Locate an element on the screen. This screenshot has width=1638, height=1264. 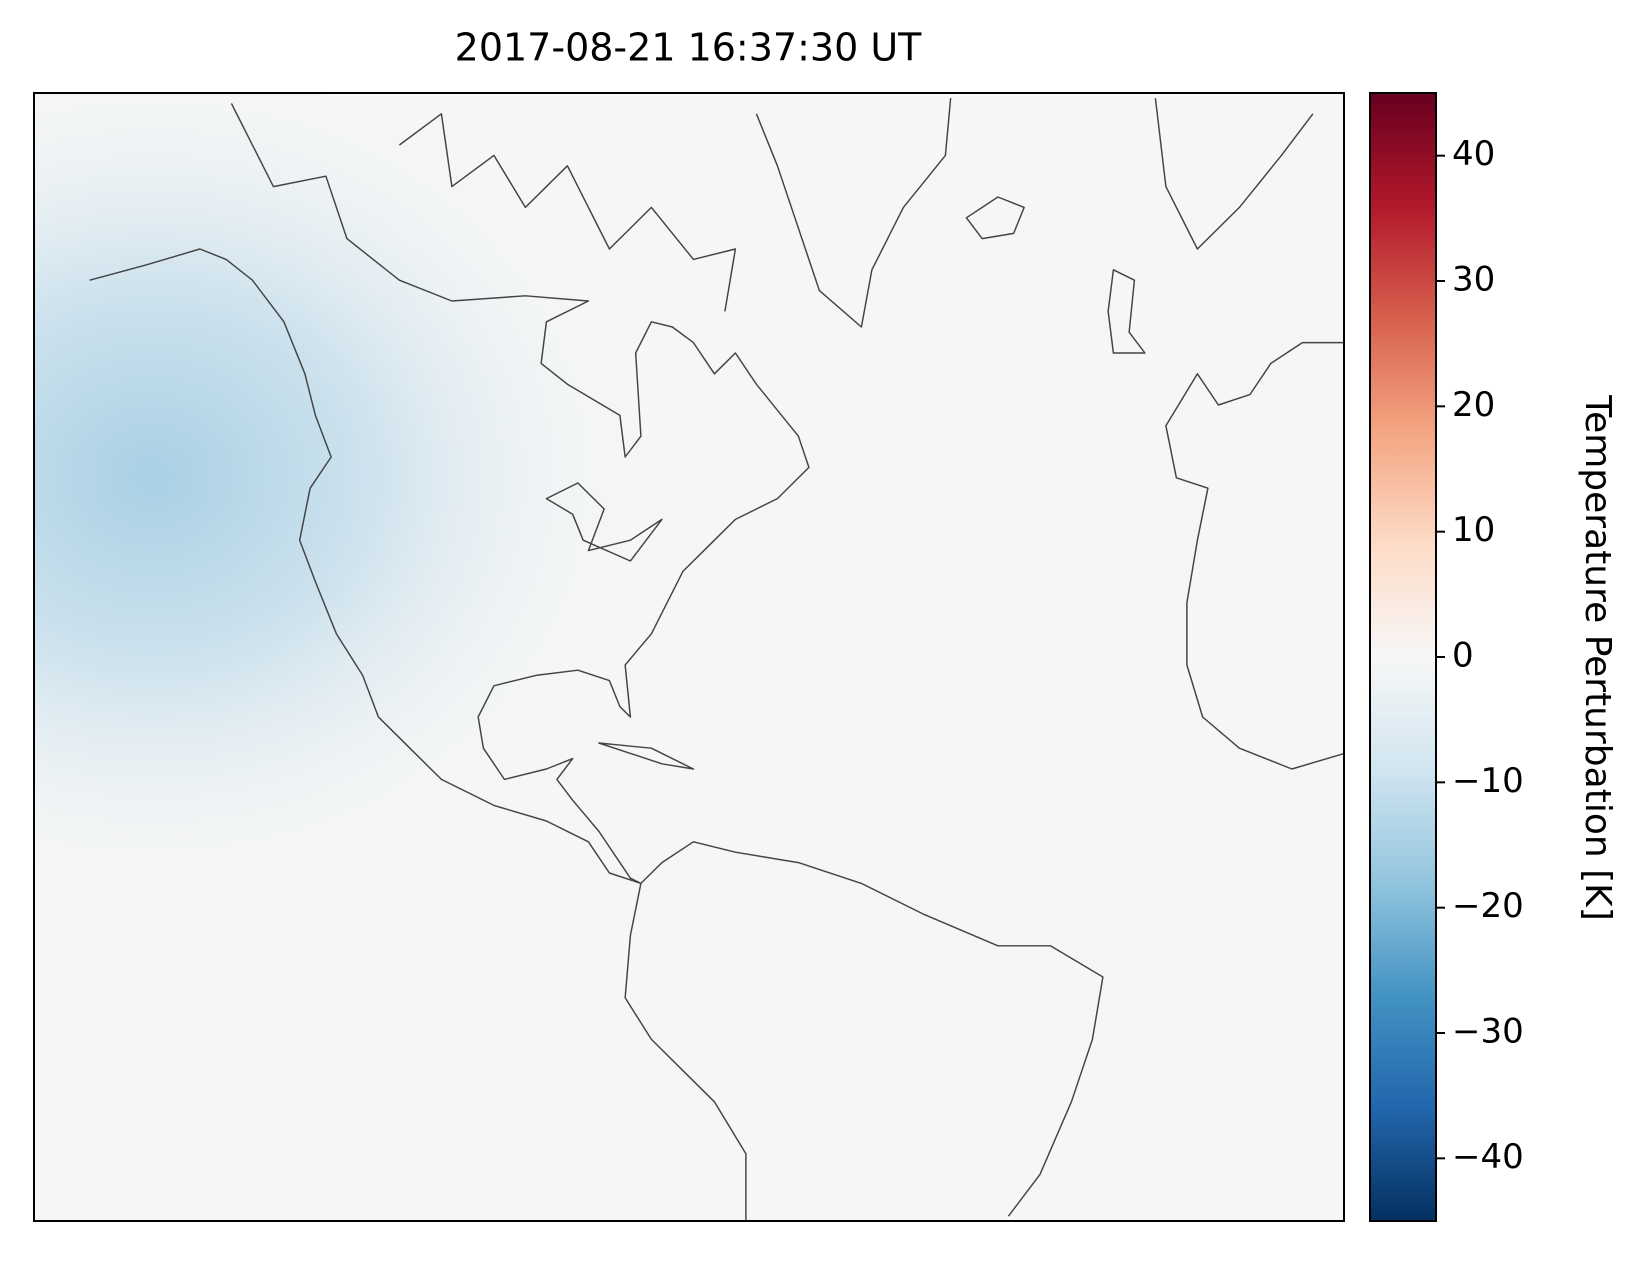
colorbar-tick-label: 40 is located at coordinates (1473, 154).